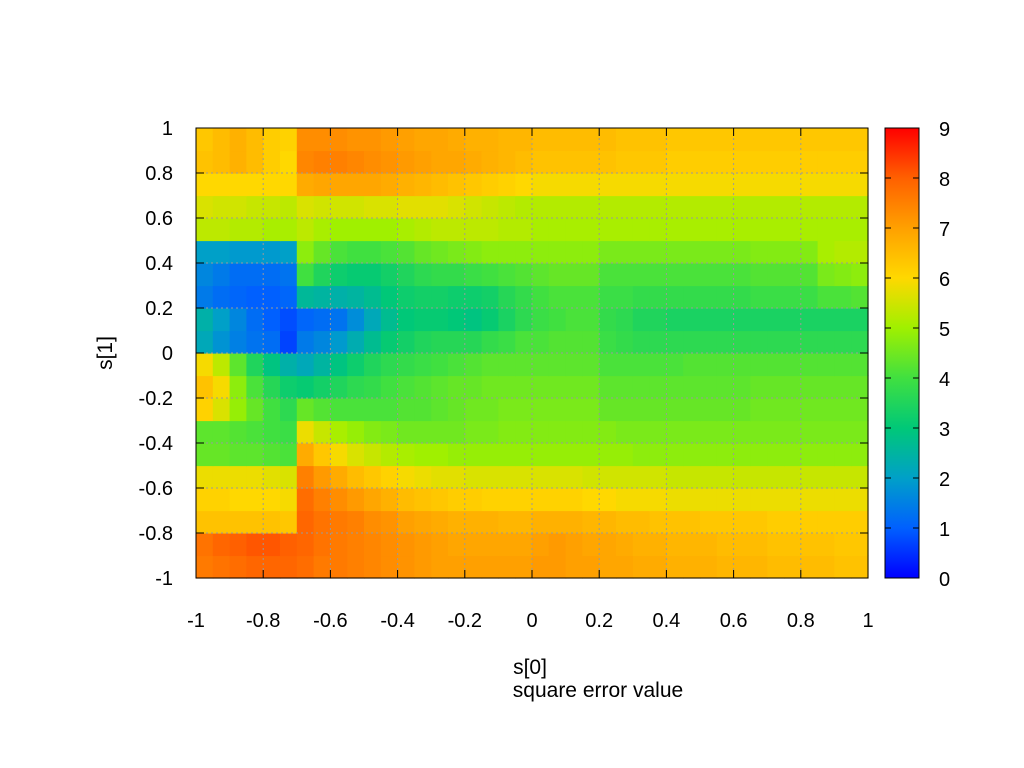 The width and height of the screenshot is (1024, 768). I want to click on colorbar-tick-label: 6, so click(944, 280).